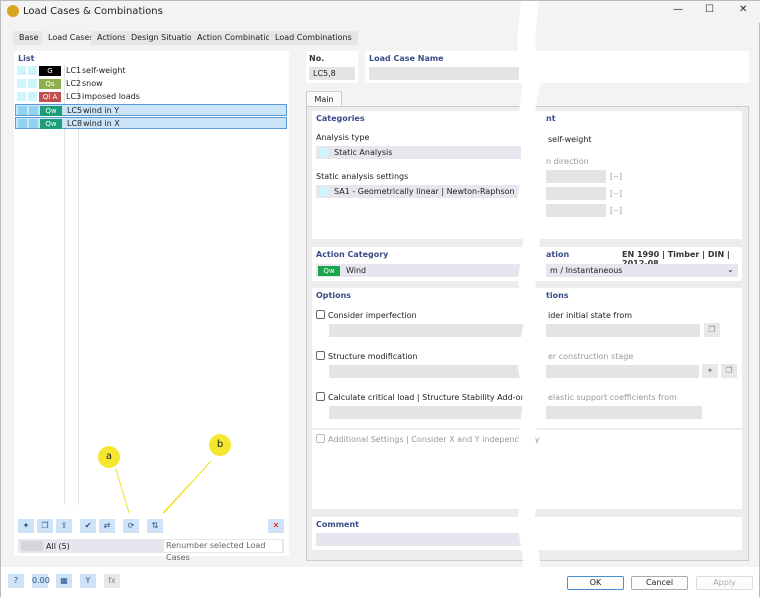 Image resolution: width=760 pixels, height=598 pixels. What do you see at coordinates (426, 412) in the screenshot?
I see `critical-load-field` at bounding box center [426, 412].